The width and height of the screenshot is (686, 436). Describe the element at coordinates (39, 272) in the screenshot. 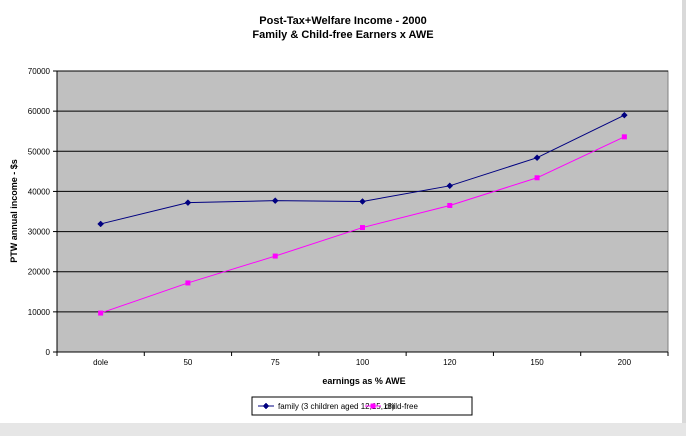

I see `y-tick-label: 20000` at that location.